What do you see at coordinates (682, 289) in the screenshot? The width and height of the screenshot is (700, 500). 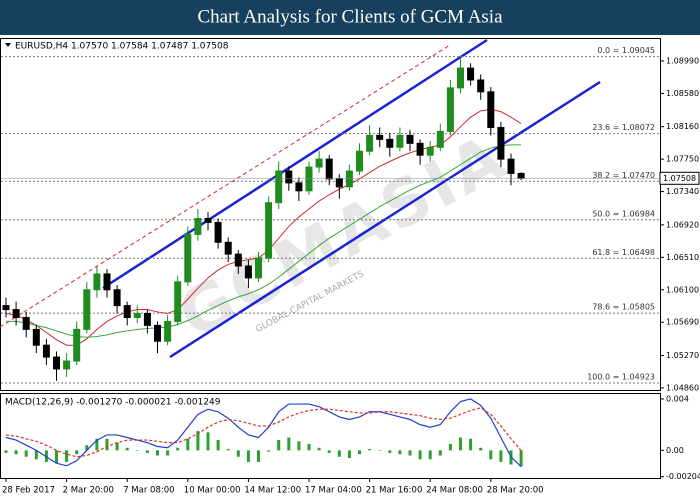 I see `y-tick-label: 1.06100` at bounding box center [682, 289].